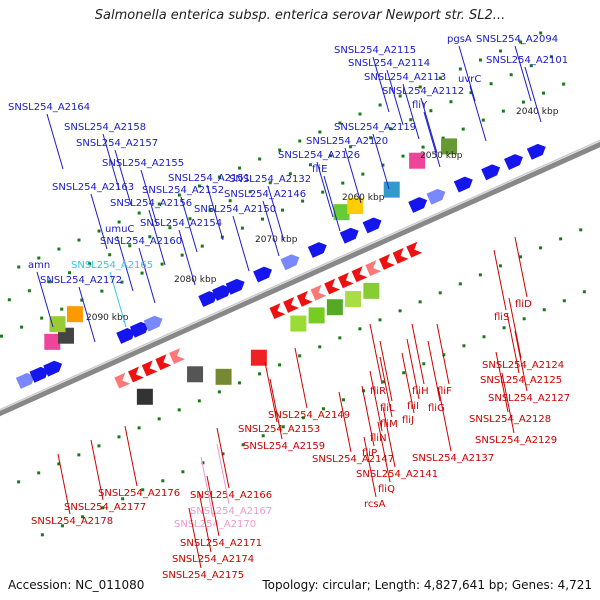 The width and height of the screenshot is (600, 600). Describe the element at coordinates (231, 495) in the screenshot. I see `bottom-gene-label: SNSL254_A2166` at that location.